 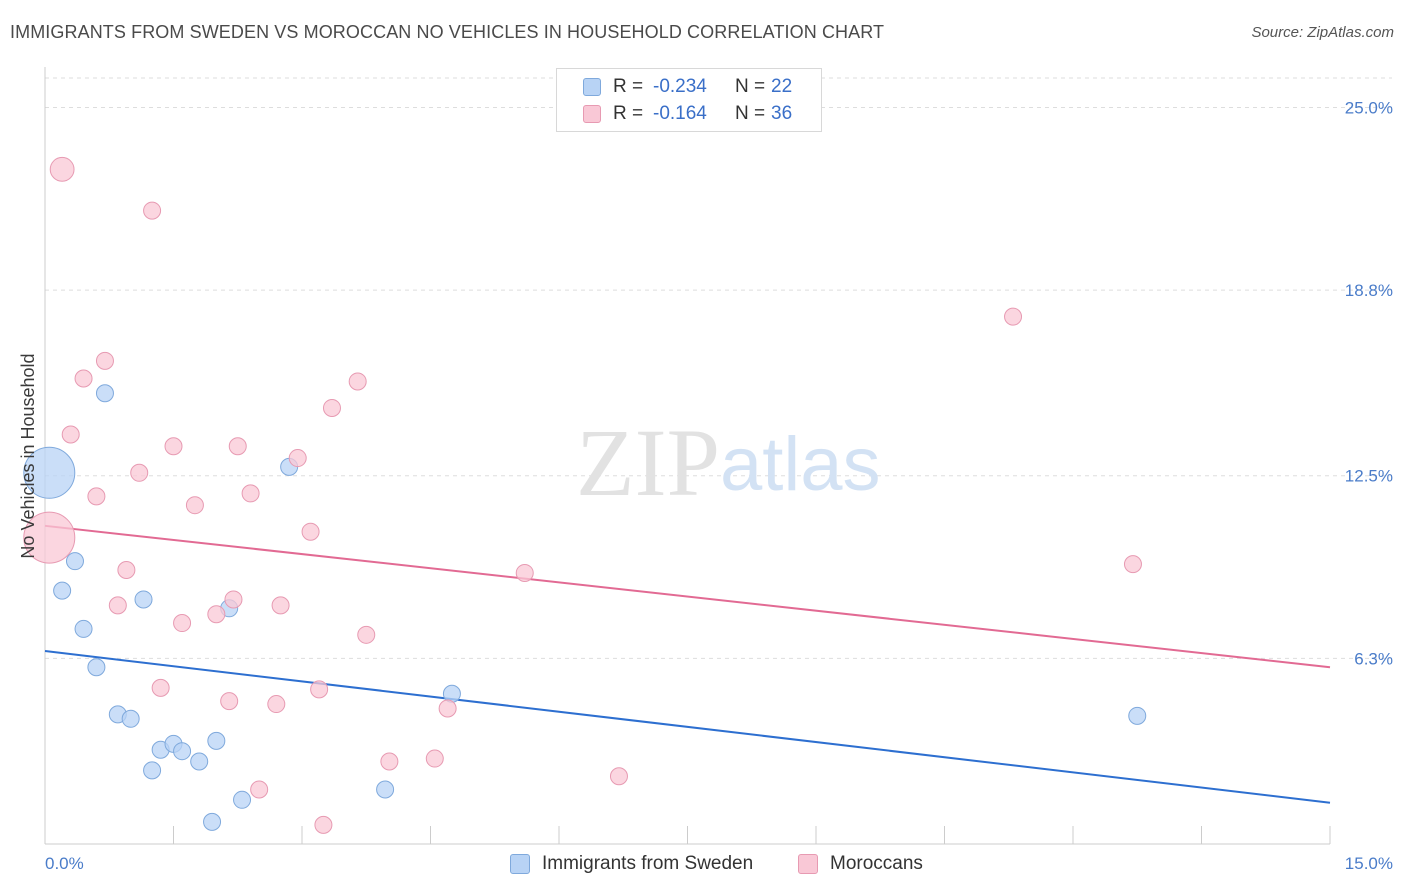 What do you see at coordinates (680, 86) in the screenshot?
I see `legend-r-value: -0.234` at bounding box center [680, 86].